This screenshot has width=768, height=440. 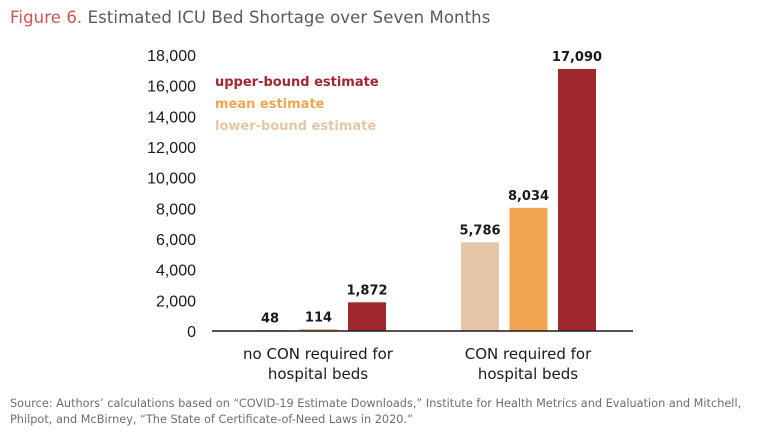 What do you see at coordinates (366, 290) in the screenshot?
I see `data-label: 1,872` at bounding box center [366, 290].